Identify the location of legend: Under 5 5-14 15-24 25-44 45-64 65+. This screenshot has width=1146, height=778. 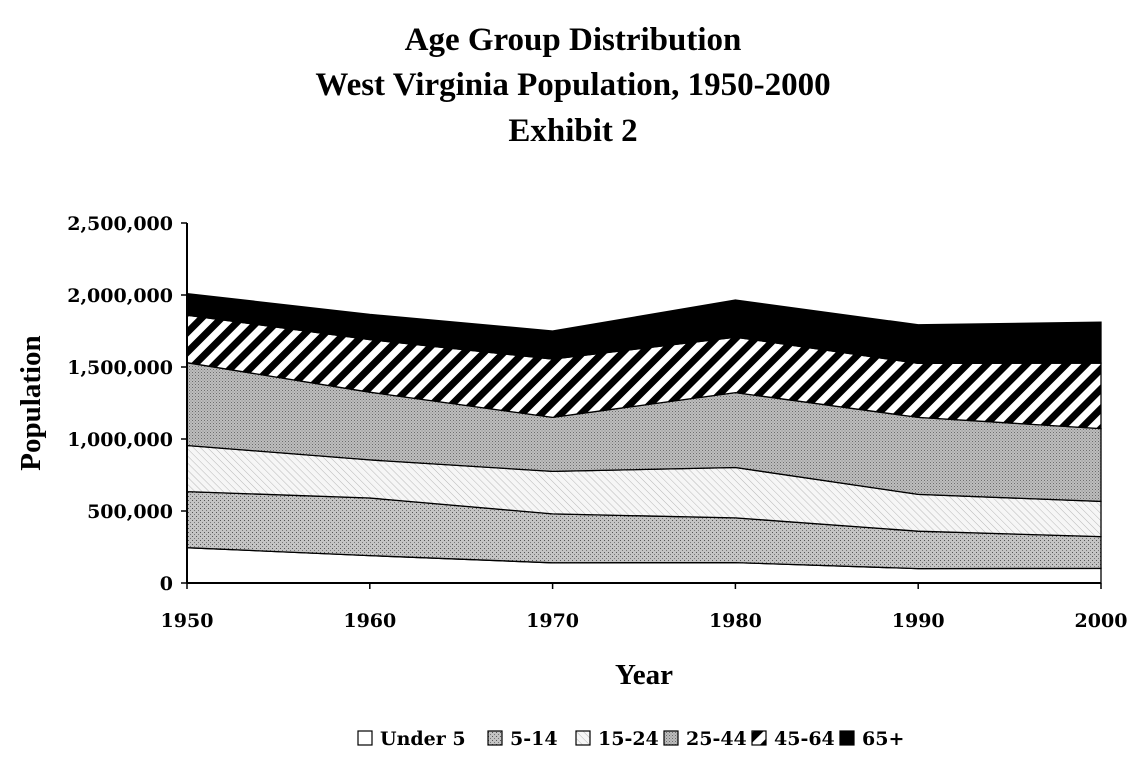
(630, 739).